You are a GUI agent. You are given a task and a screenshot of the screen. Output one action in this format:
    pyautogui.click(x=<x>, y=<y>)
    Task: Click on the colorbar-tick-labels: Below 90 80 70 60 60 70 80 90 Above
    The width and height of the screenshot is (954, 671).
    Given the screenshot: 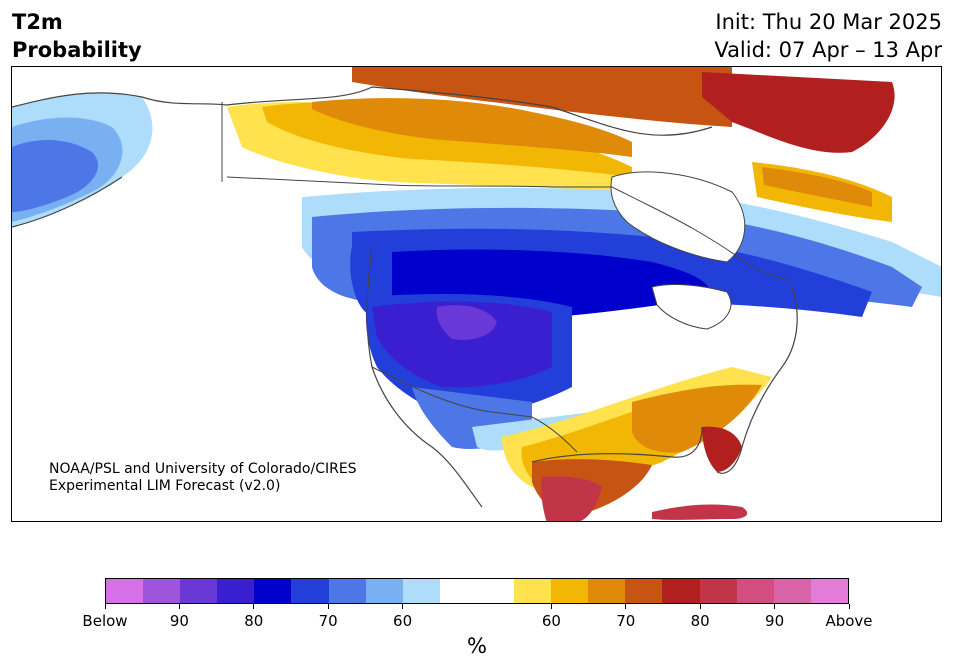 What is the action you would take?
    pyautogui.click(x=477, y=622)
    